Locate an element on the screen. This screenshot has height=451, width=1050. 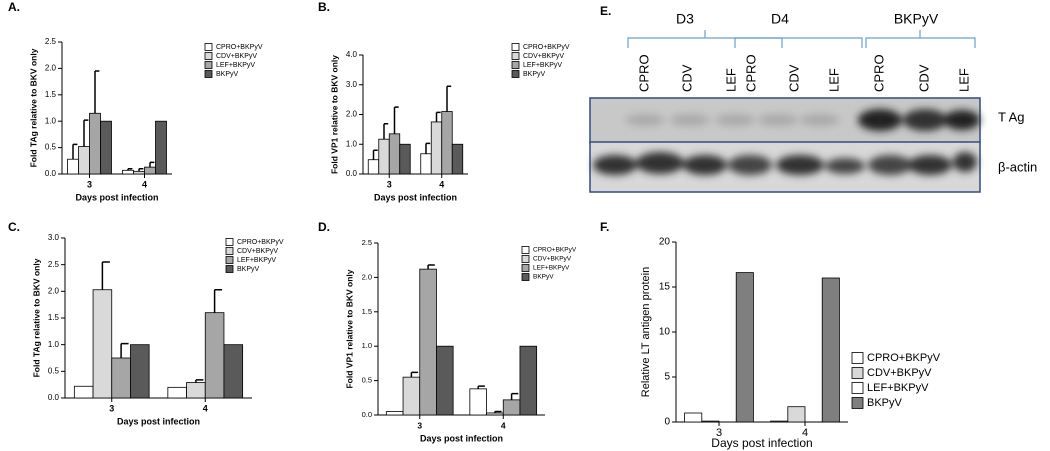
y-axis-label: Relative LT antigen protein is located at coordinates (646, 332).